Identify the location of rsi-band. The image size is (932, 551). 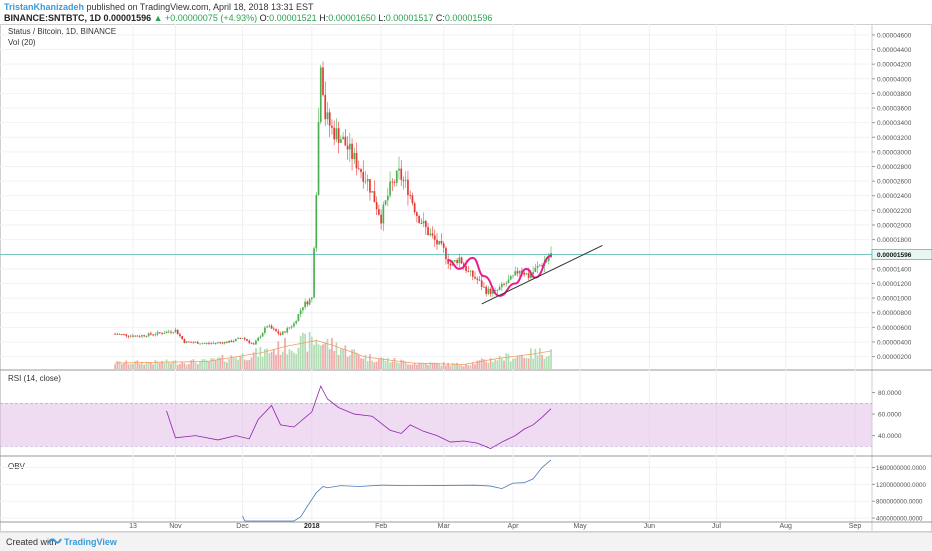
(436, 425).